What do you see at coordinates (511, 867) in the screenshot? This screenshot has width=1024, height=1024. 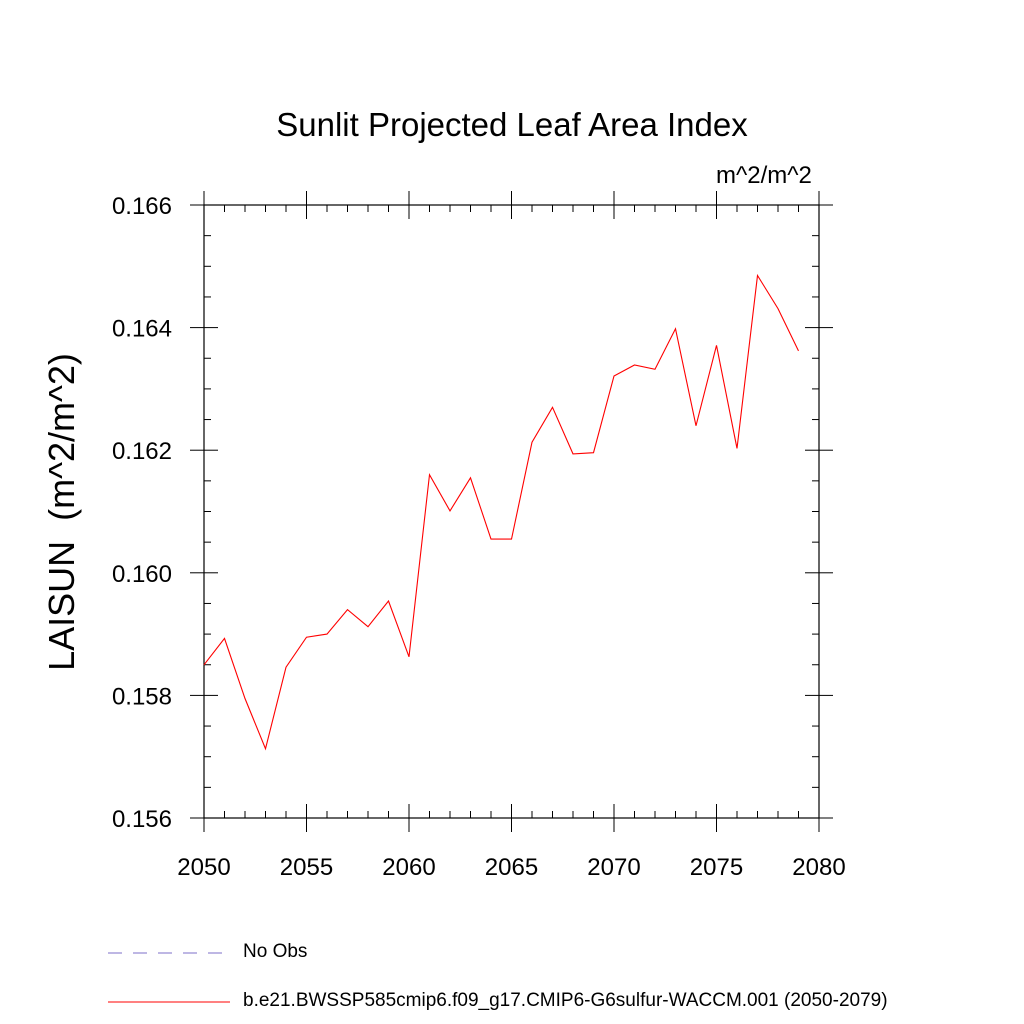 I see `x-tick-label: 2065` at bounding box center [511, 867].